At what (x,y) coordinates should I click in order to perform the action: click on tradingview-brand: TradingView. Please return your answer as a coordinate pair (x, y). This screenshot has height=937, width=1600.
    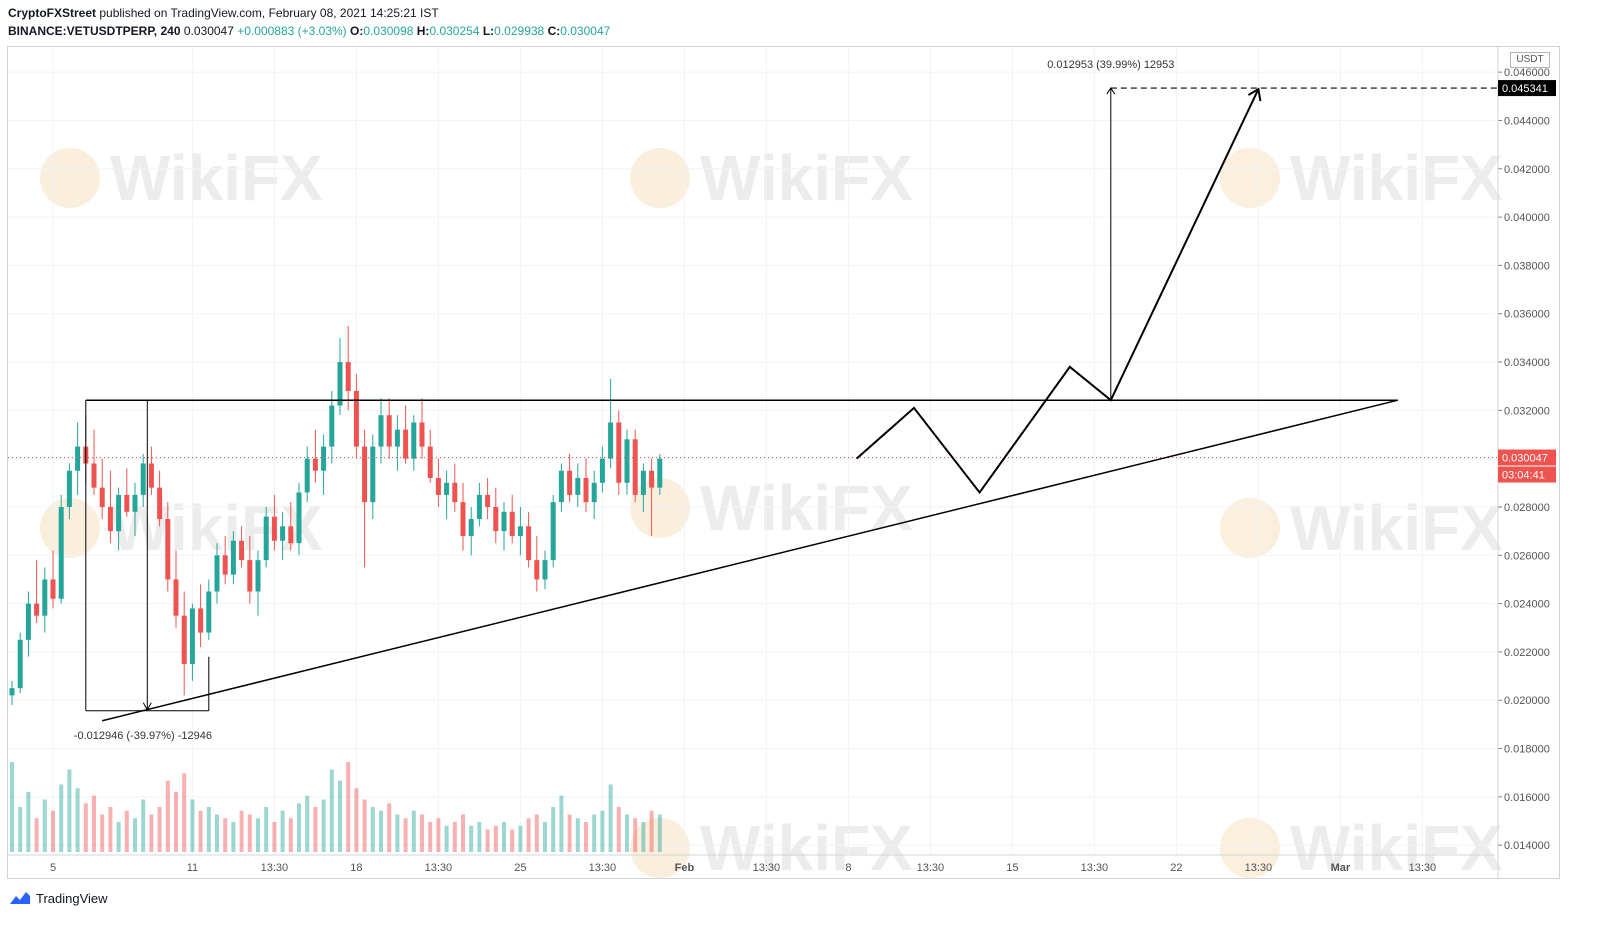
    Looking at the image, I should click on (72, 898).